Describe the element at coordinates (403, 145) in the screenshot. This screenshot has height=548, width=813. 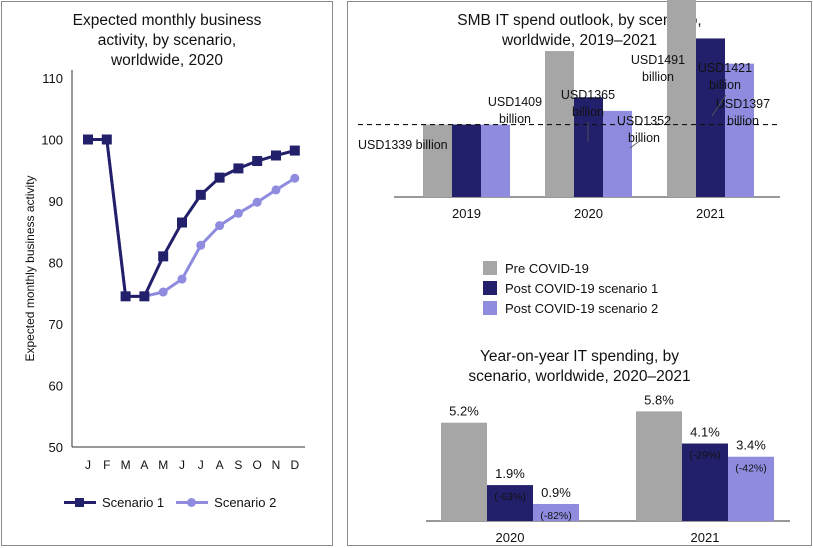
I see `spend-label-2019: USD1339 billion` at that location.